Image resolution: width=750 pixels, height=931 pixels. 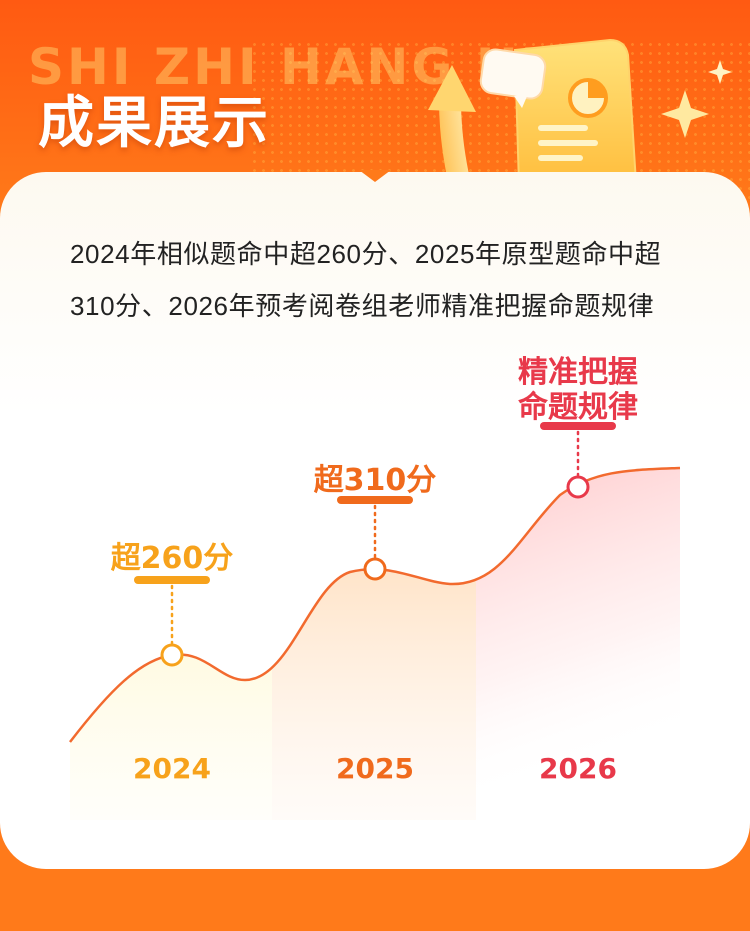 I want to click on annotation-label: 命题规律, so click(x=578, y=407).